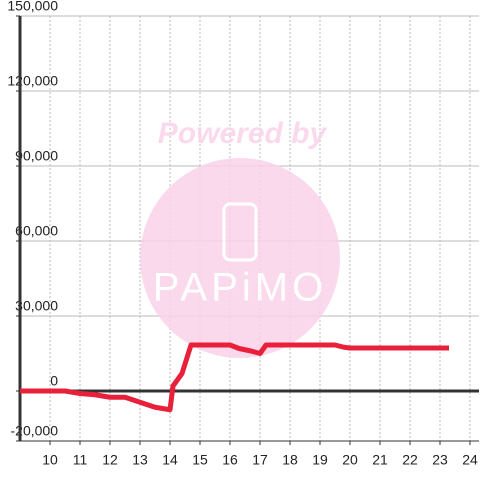 This screenshot has height=480, width=480. I want to click on x-tick-label: 13, so click(140, 460).